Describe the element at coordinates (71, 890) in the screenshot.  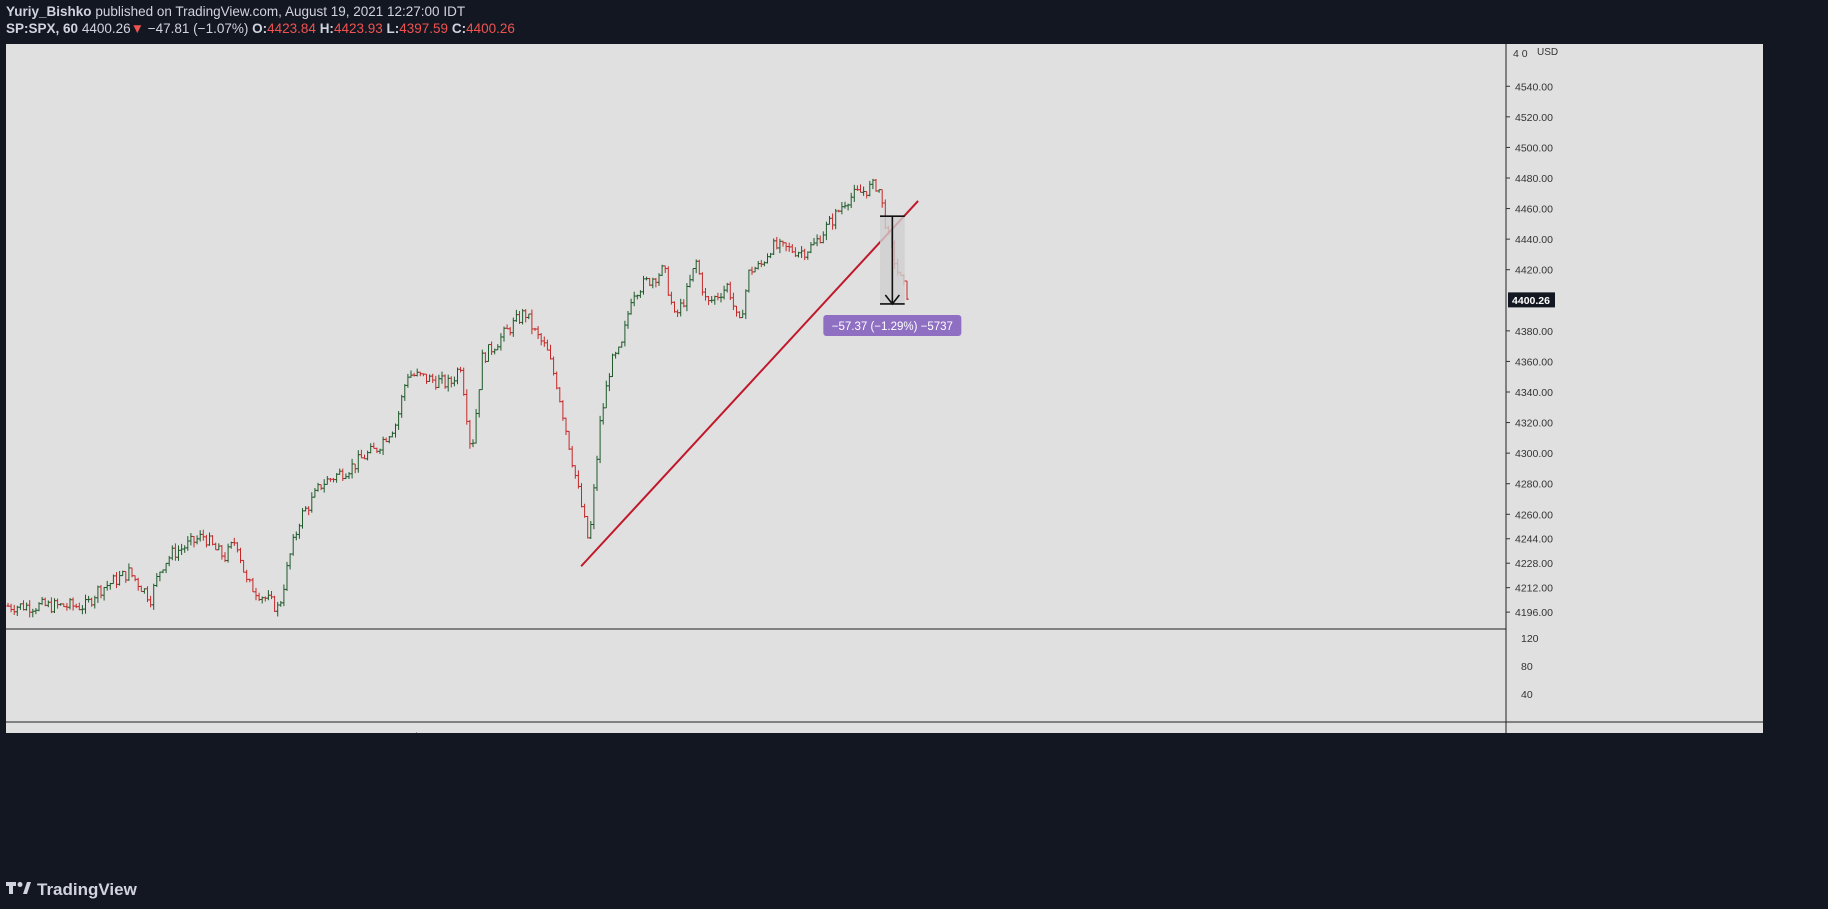
I see `footer-brand: TradingView` at that location.